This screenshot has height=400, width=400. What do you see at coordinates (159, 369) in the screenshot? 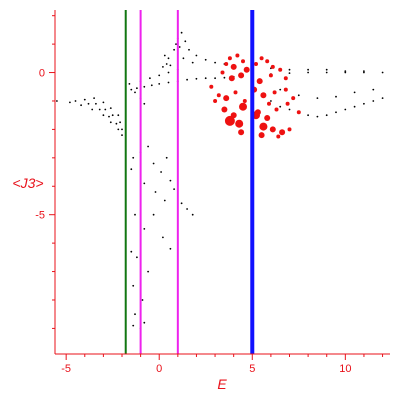
I see `x-tick-label: 0` at bounding box center [159, 369].